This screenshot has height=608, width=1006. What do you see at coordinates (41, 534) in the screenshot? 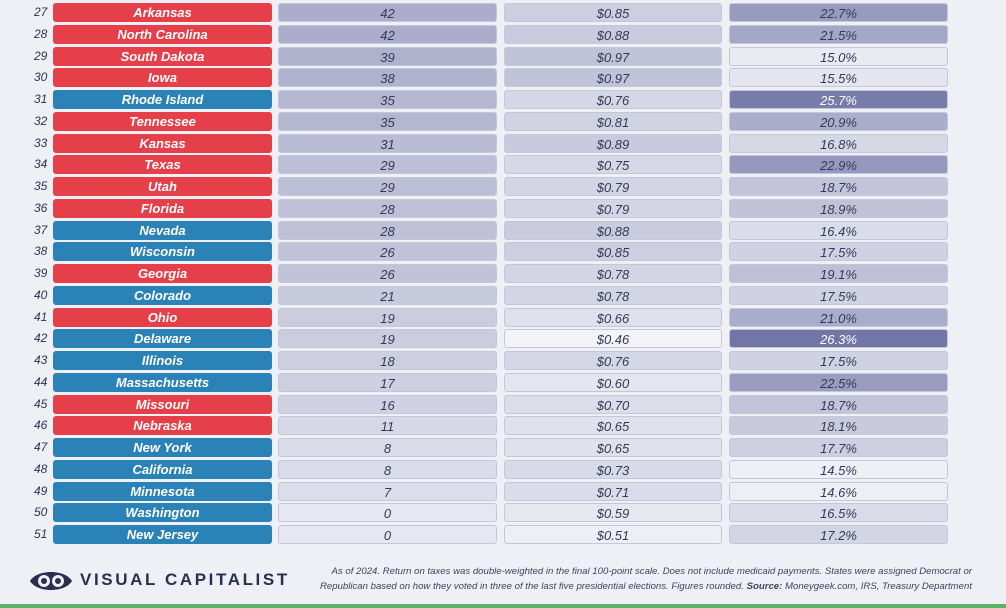
I see `rank-label: 51` at bounding box center [41, 534].